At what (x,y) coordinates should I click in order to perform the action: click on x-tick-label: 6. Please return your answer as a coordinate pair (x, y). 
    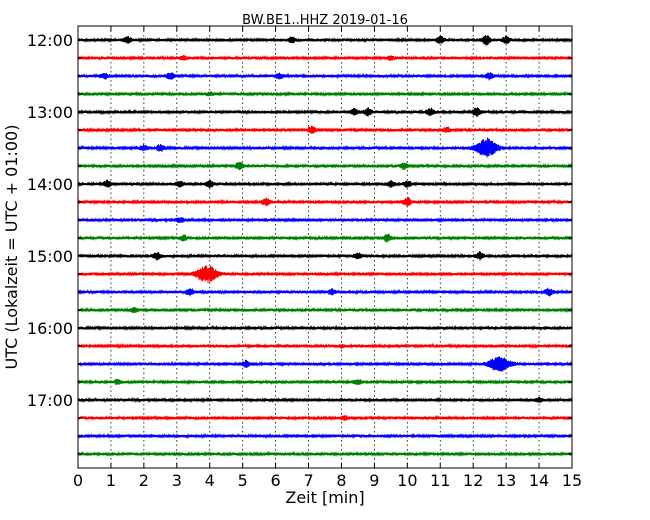
    Looking at the image, I should click on (276, 480).